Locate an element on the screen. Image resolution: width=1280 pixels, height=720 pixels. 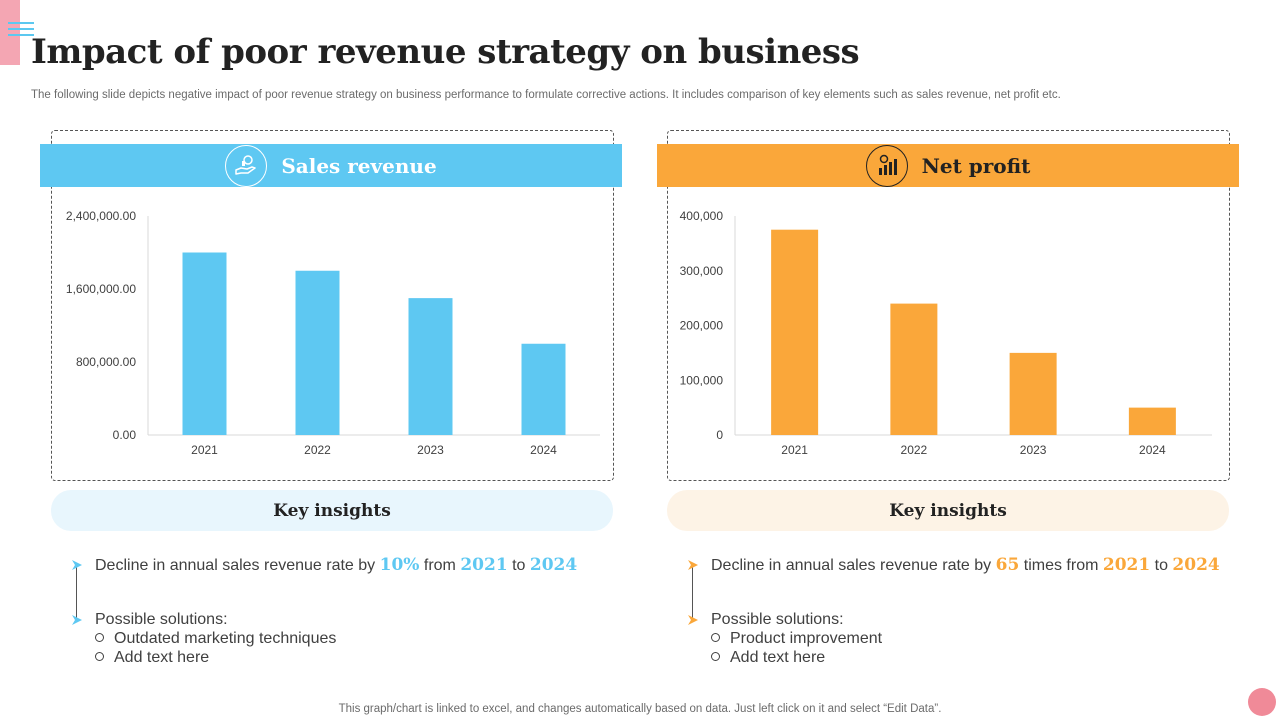
net-profit-header: Net profit is located at coordinates (948, 165).